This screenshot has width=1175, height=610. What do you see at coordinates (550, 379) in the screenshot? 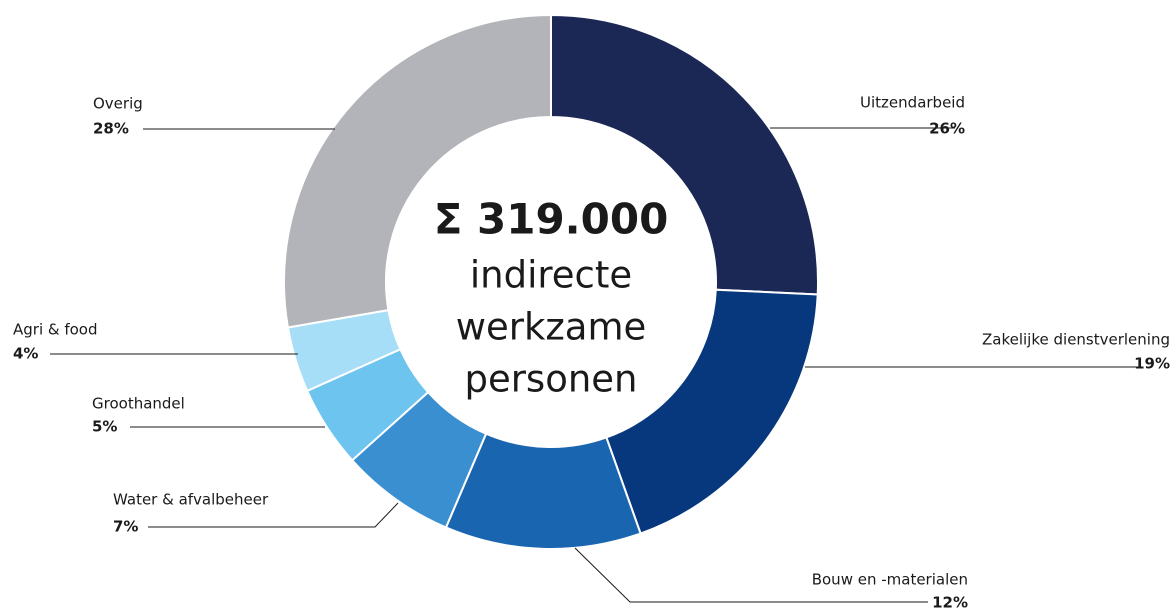
I see `center-text: personen` at bounding box center [550, 379].